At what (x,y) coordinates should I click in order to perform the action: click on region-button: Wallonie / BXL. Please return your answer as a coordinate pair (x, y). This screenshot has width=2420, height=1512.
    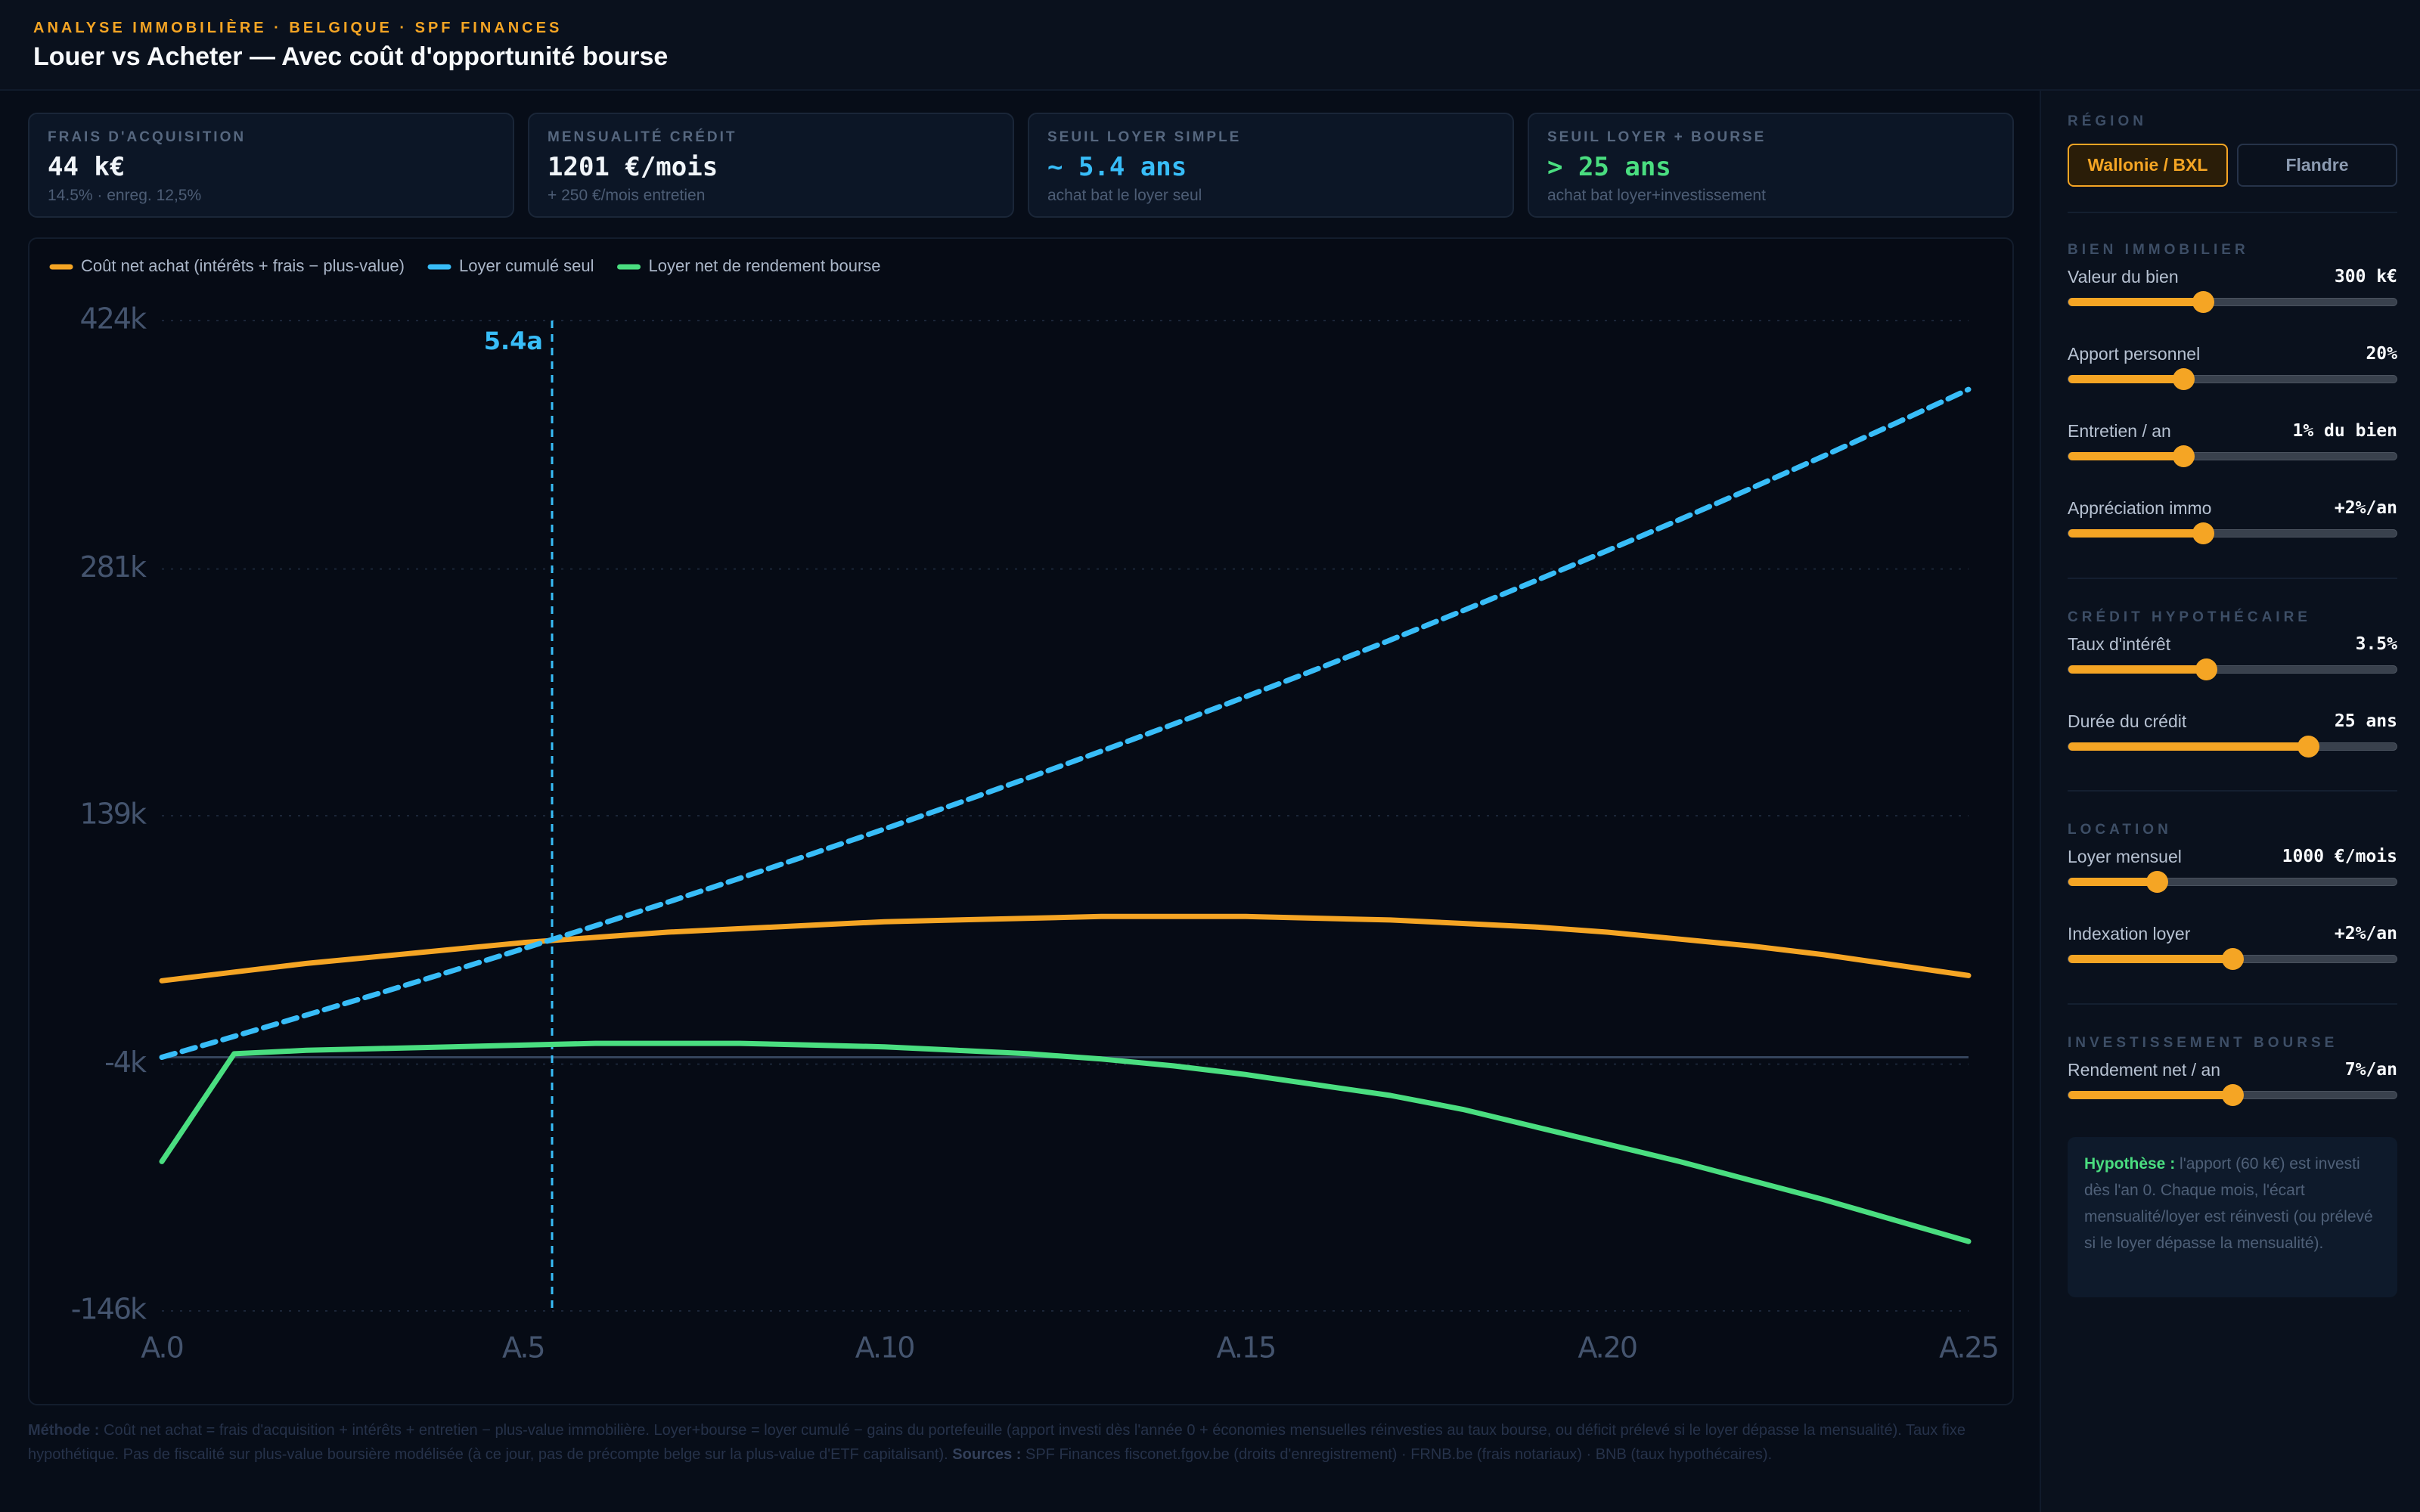
    Looking at the image, I should click on (2148, 165).